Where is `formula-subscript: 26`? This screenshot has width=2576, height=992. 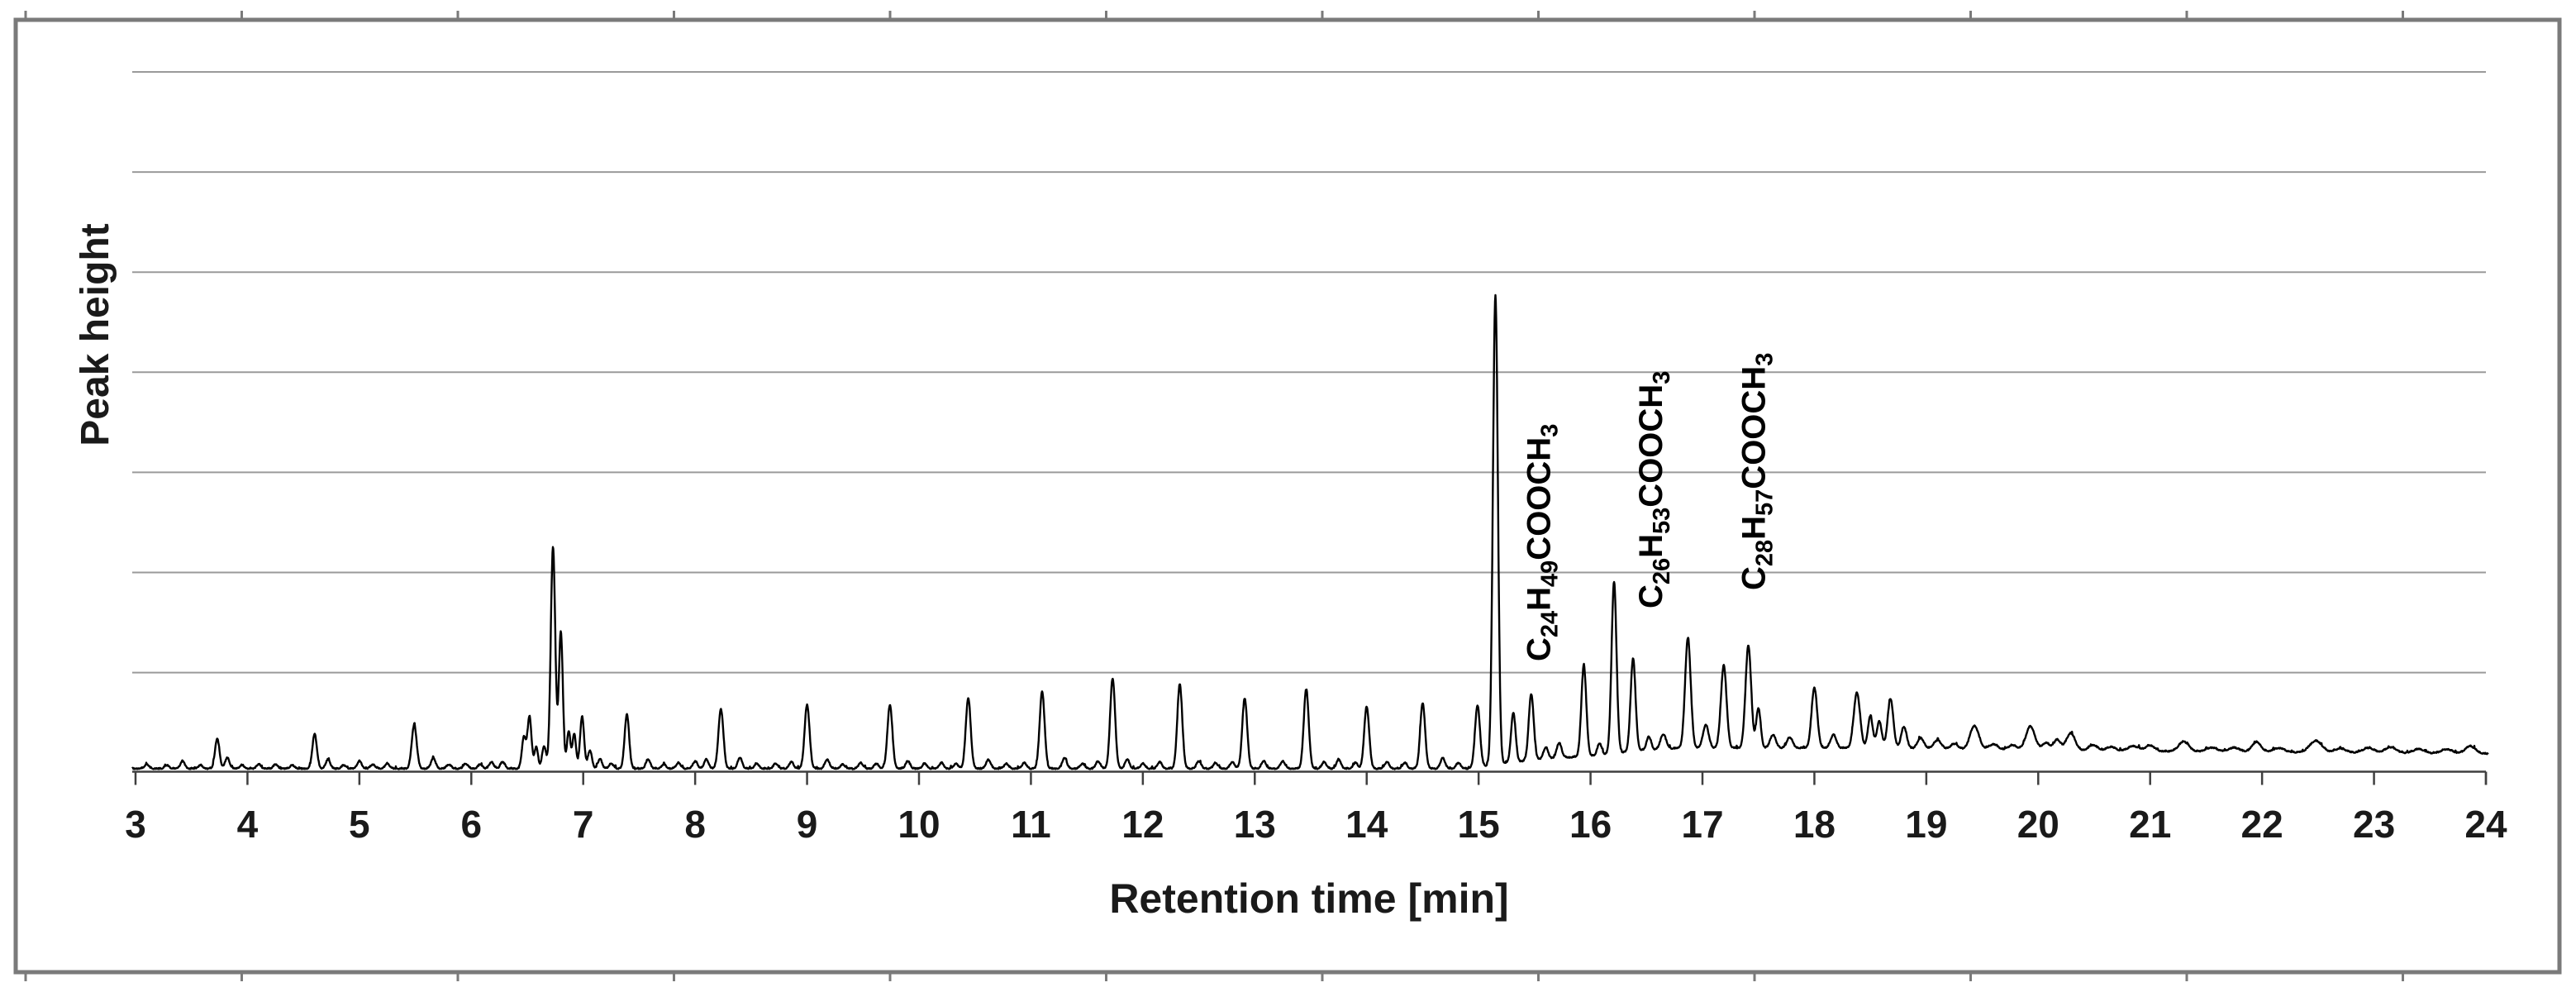
formula-subscript: 26 is located at coordinates (1662, 571).